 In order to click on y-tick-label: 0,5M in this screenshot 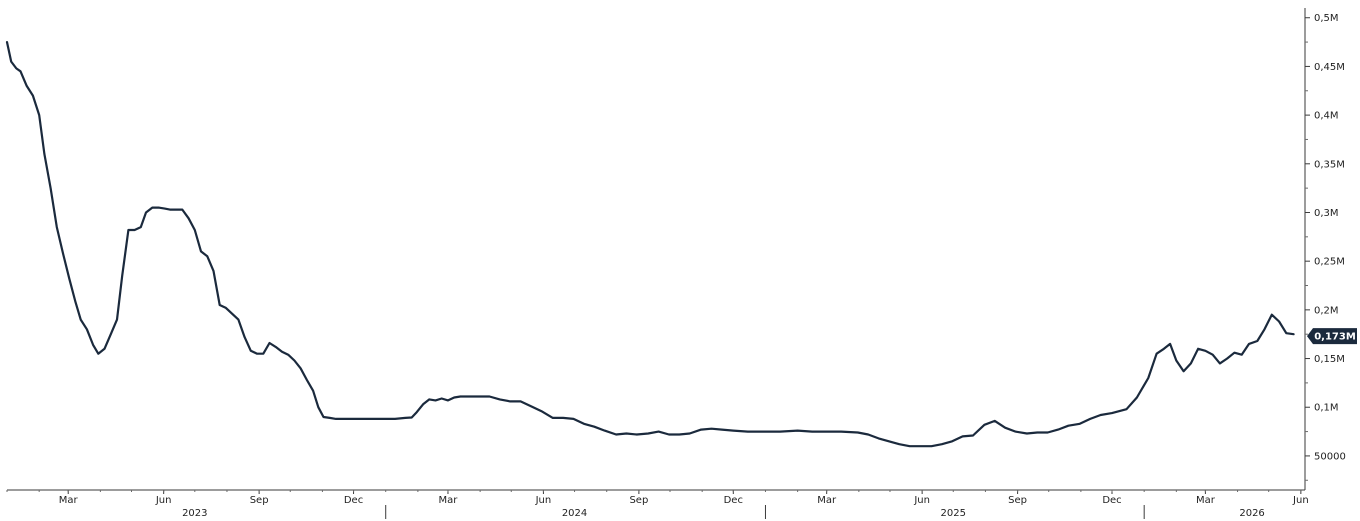, I will do `click(1326, 18)`.